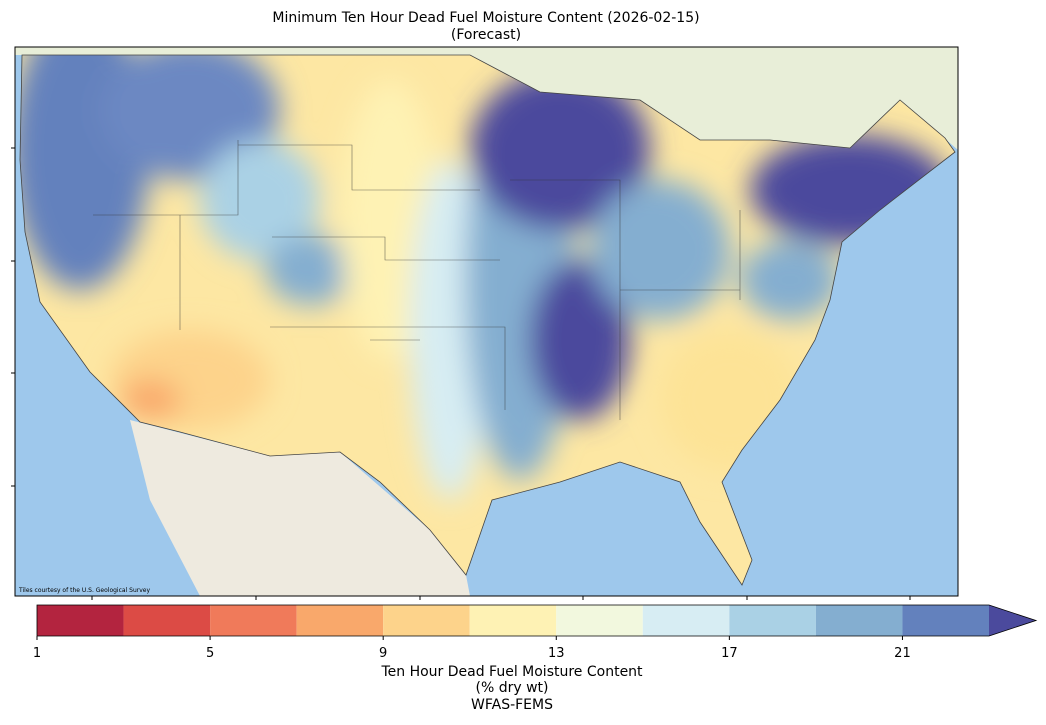 Image resolution: width=1046 pixels, height=725 pixels. Describe the element at coordinates (486, 98) in the screenshot. I see `canada` at that location.